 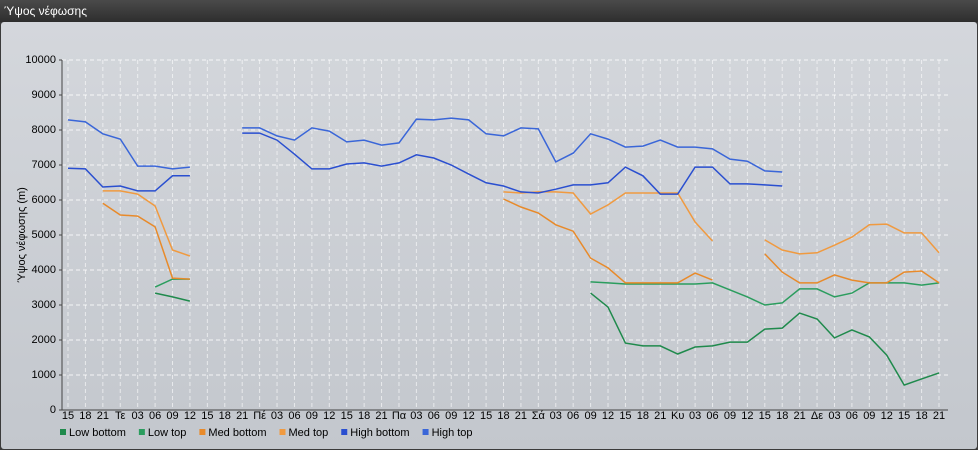 What do you see at coordinates (44, 95) in the screenshot?
I see `y-tick-label: 9000` at bounding box center [44, 95].